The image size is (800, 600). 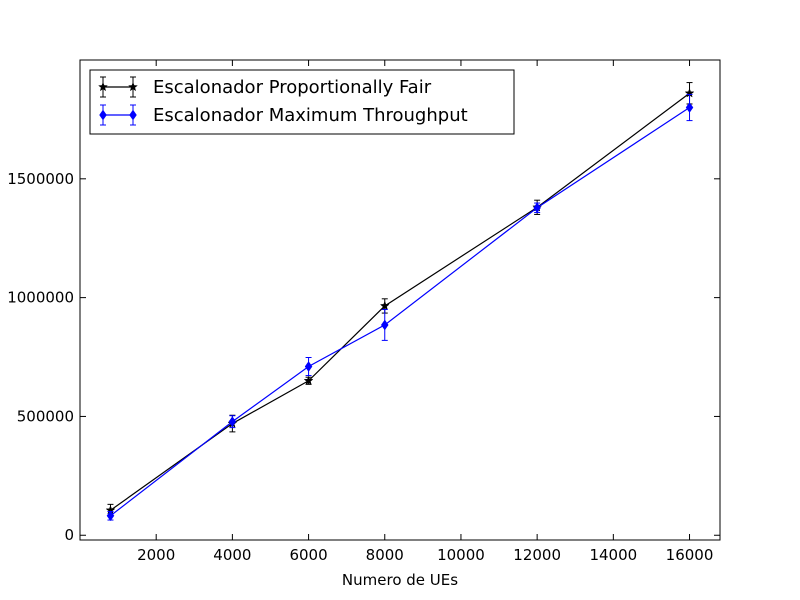 What do you see at coordinates (45, 416) in the screenshot?
I see `y-tick-label-500000: 500000` at bounding box center [45, 416].